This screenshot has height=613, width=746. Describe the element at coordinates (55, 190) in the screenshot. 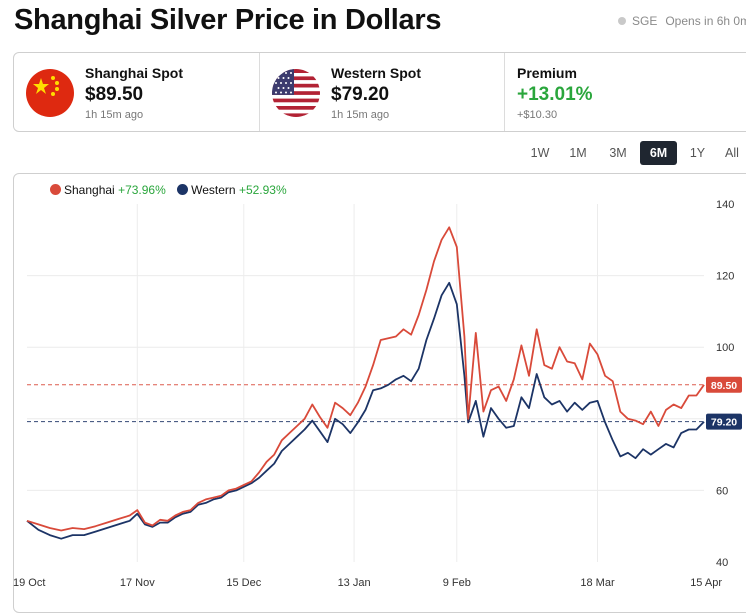

I see `legend-shanghai-swatch` at that location.